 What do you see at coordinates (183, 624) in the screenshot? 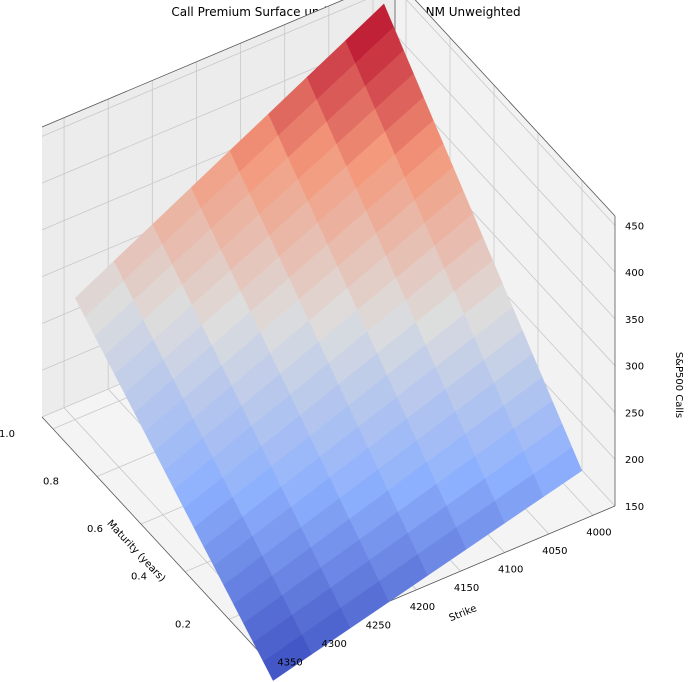
I see `y-tick-label: 0.2` at bounding box center [183, 624].